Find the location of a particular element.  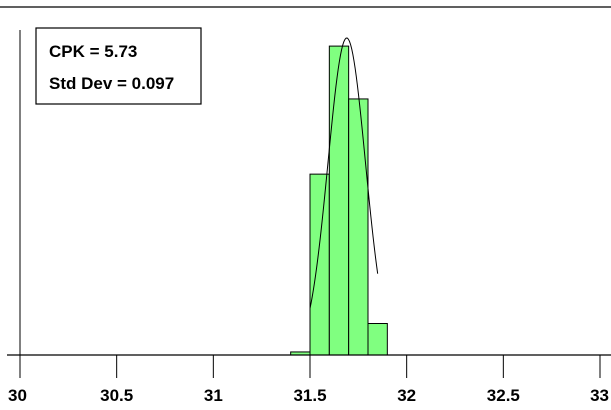

normal-curve is located at coordinates (344, 173).